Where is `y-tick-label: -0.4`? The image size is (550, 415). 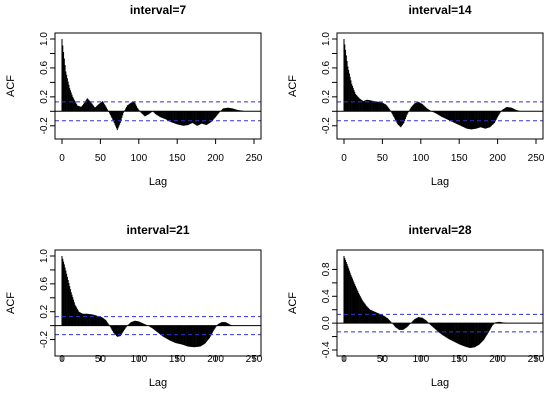
y-tick-label: -0.4 is located at coordinates (326, 350).